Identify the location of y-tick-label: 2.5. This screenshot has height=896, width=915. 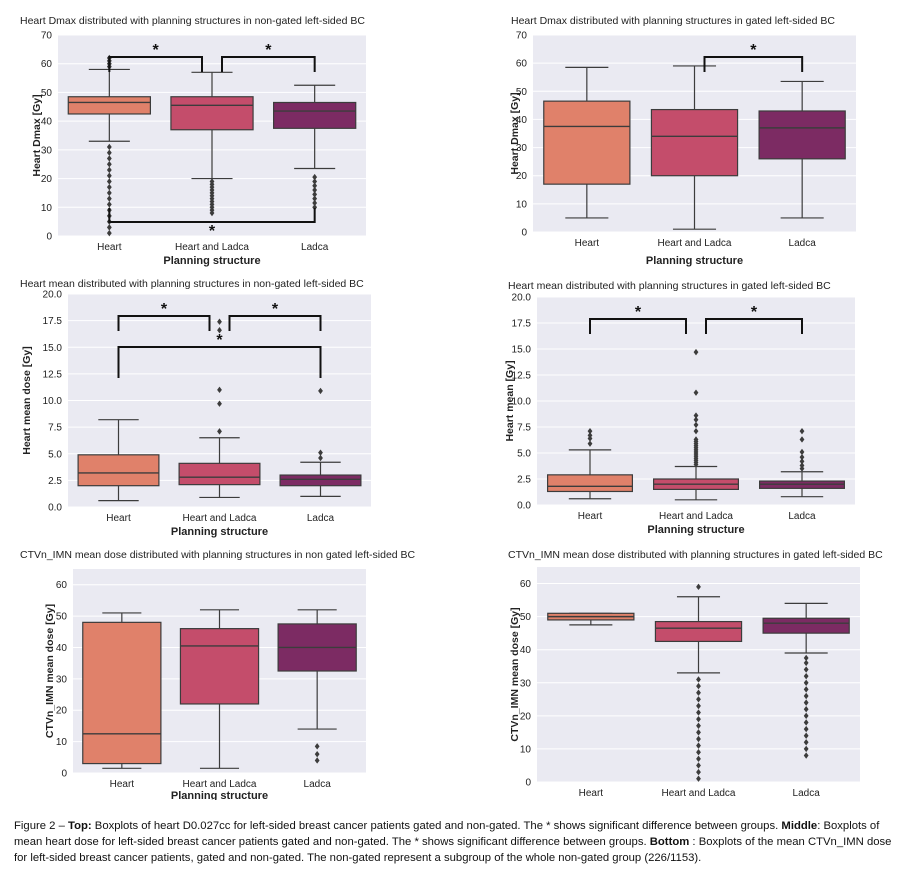
(524, 480).